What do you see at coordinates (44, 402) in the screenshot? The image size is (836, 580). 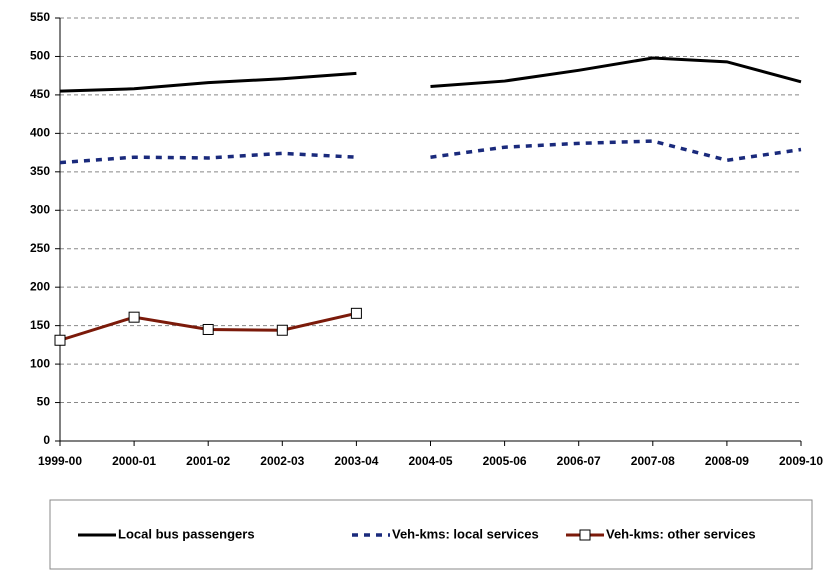 I see `y-tick-label: 50` at bounding box center [44, 402].